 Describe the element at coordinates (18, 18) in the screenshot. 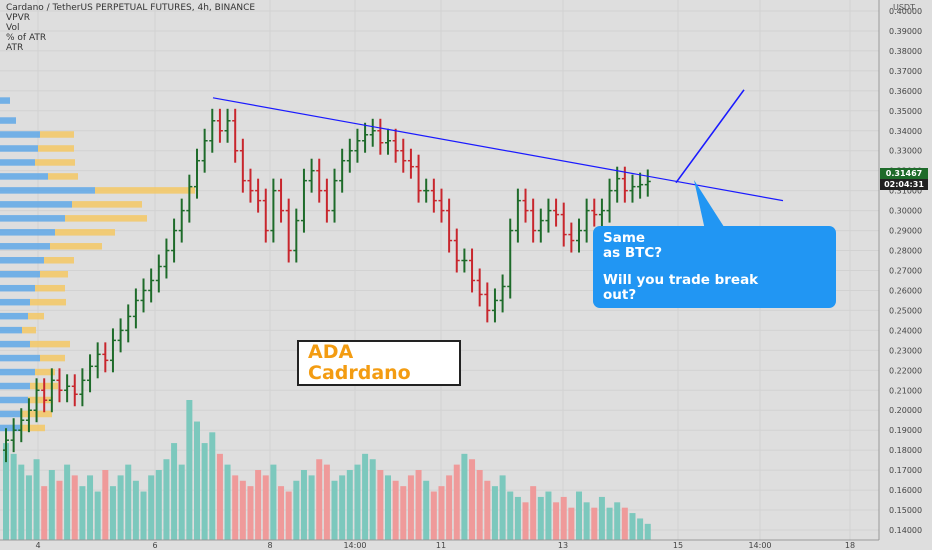

I see `indicator-vpvr: VPVR` at that location.